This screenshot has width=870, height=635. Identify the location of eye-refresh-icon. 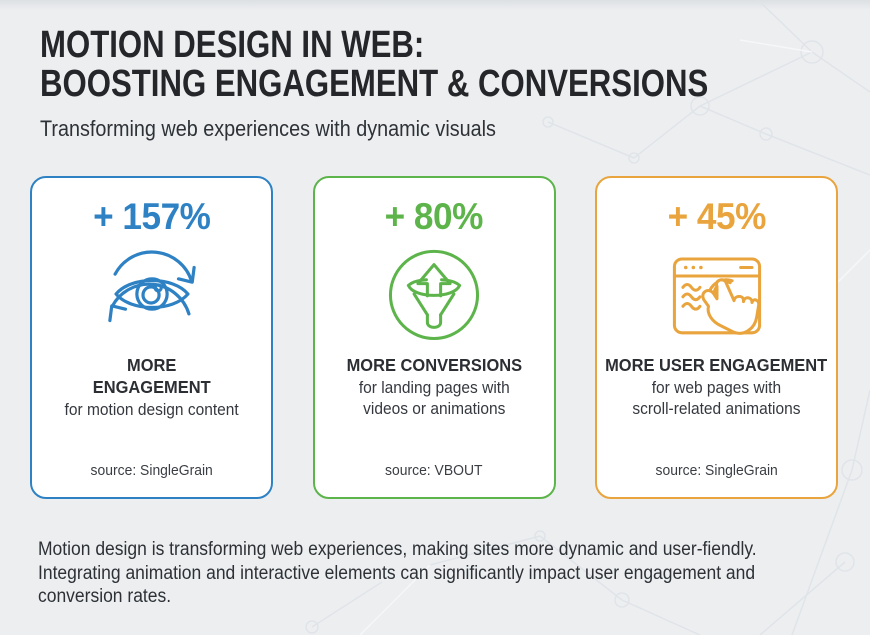
(152, 294).